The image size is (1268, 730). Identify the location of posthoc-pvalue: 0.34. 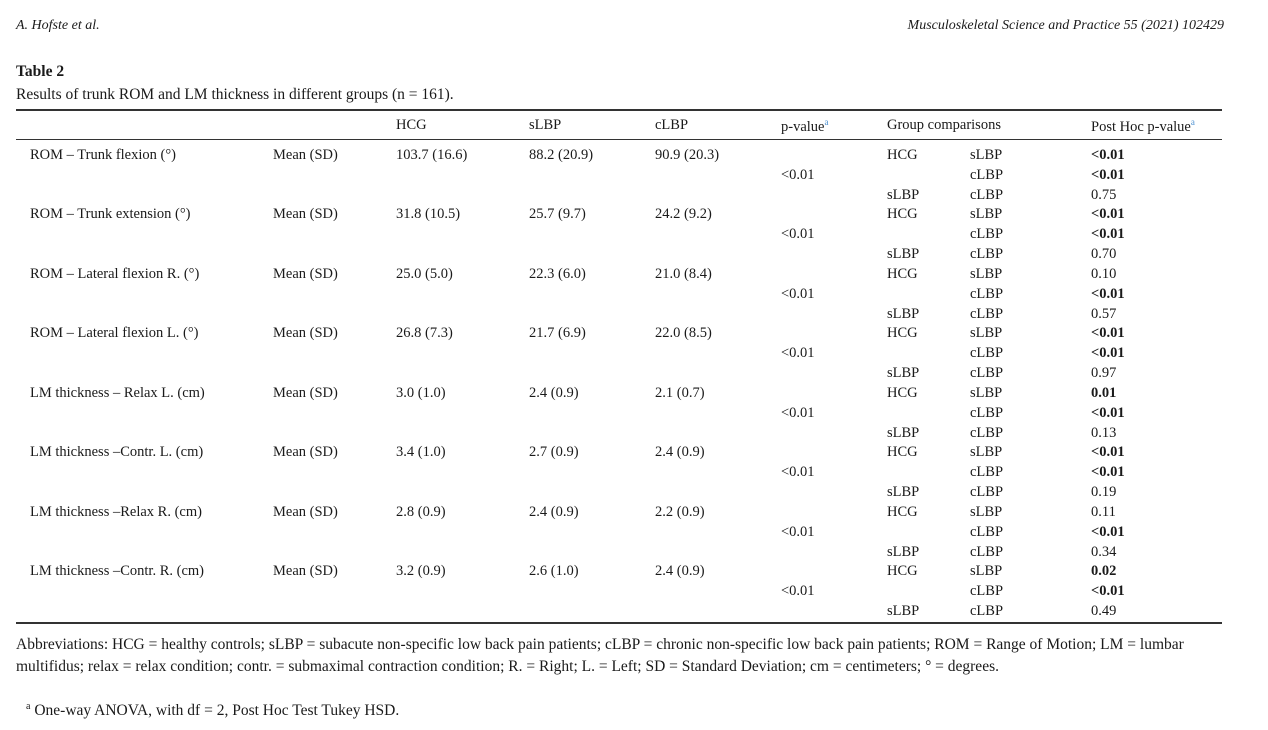
(1104, 551).